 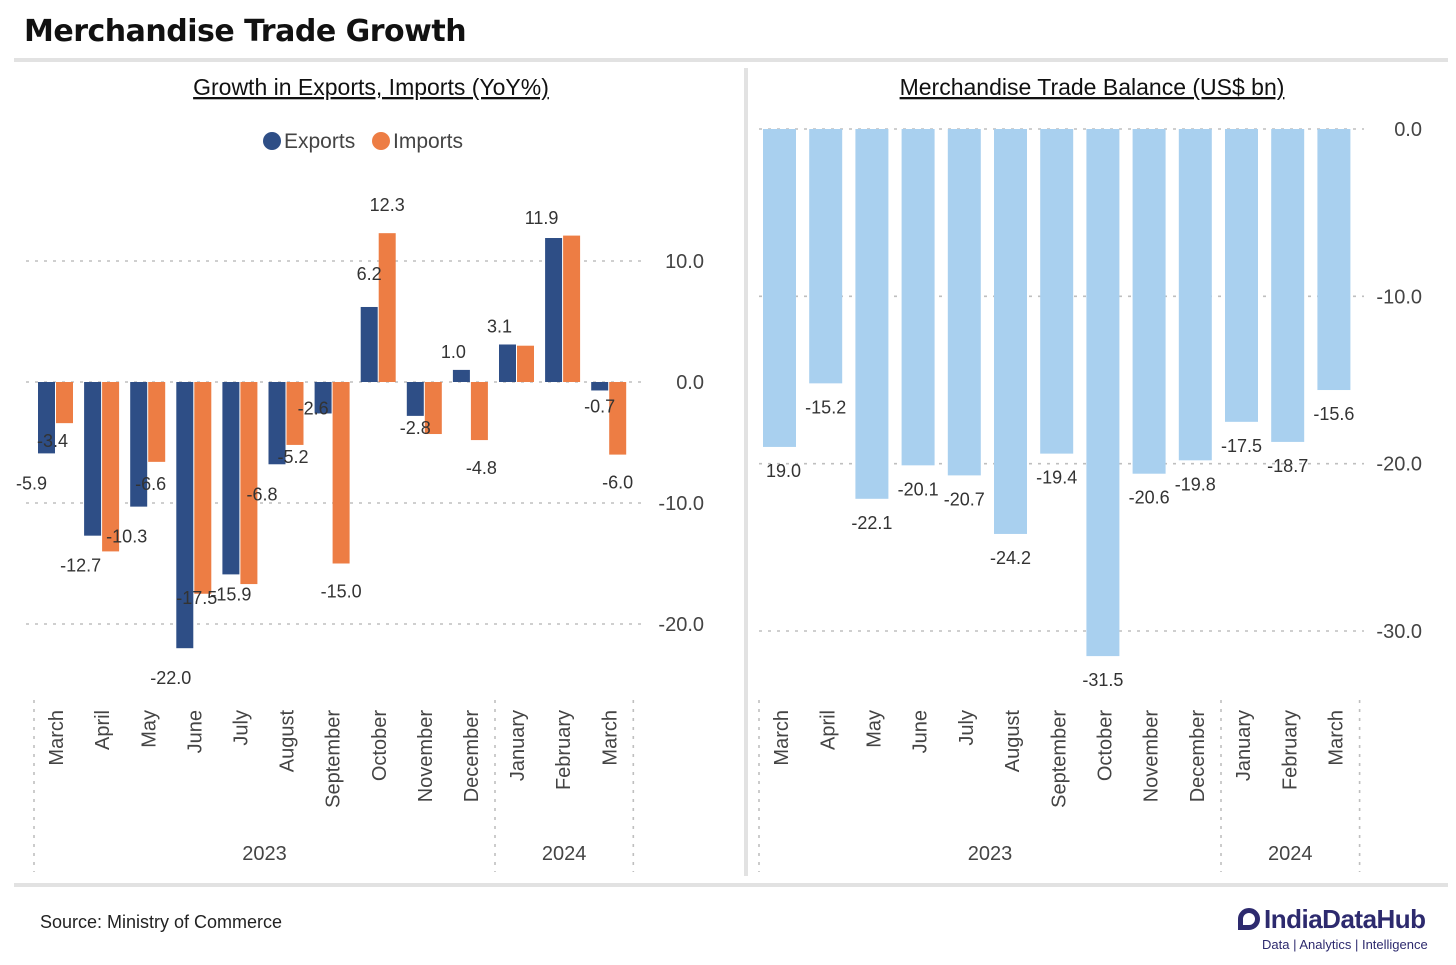 I want to click on data-label: -22.0, so click(x=170, y=678).